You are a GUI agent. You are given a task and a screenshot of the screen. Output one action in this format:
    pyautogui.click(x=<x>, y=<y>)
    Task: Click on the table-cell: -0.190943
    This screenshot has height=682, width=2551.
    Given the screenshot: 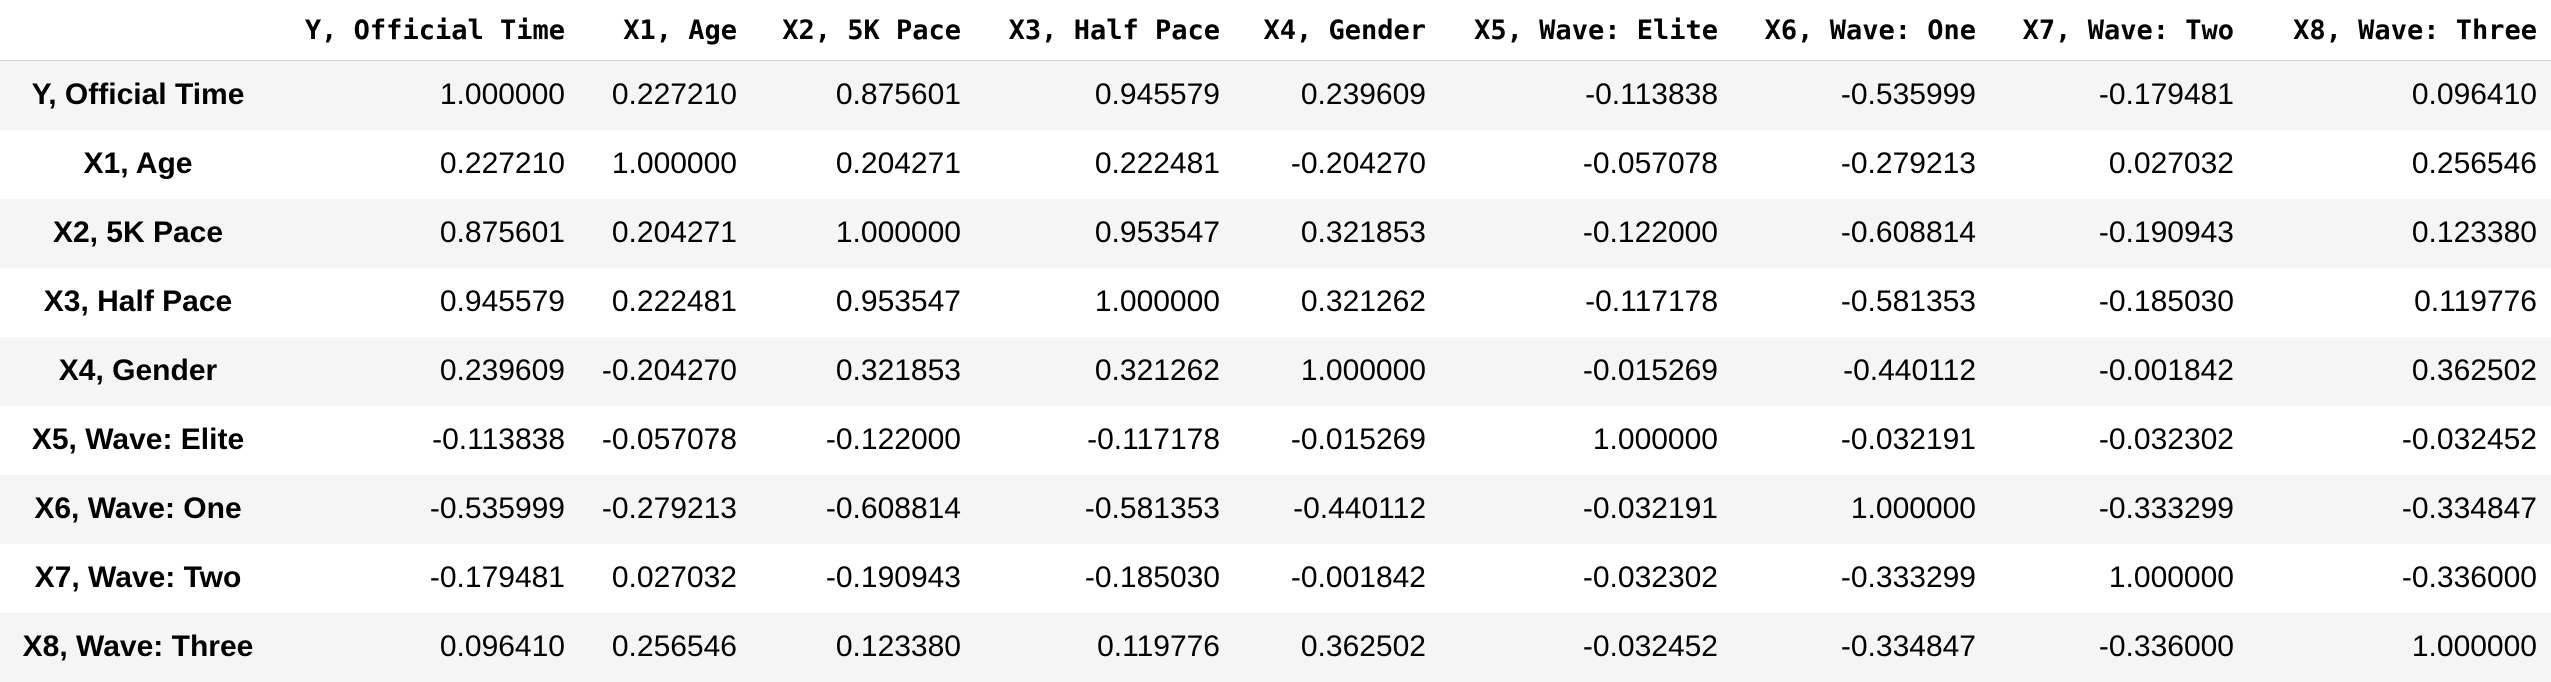 What is the action you would take?
    pyautogui.click(x=893, y=577)
    